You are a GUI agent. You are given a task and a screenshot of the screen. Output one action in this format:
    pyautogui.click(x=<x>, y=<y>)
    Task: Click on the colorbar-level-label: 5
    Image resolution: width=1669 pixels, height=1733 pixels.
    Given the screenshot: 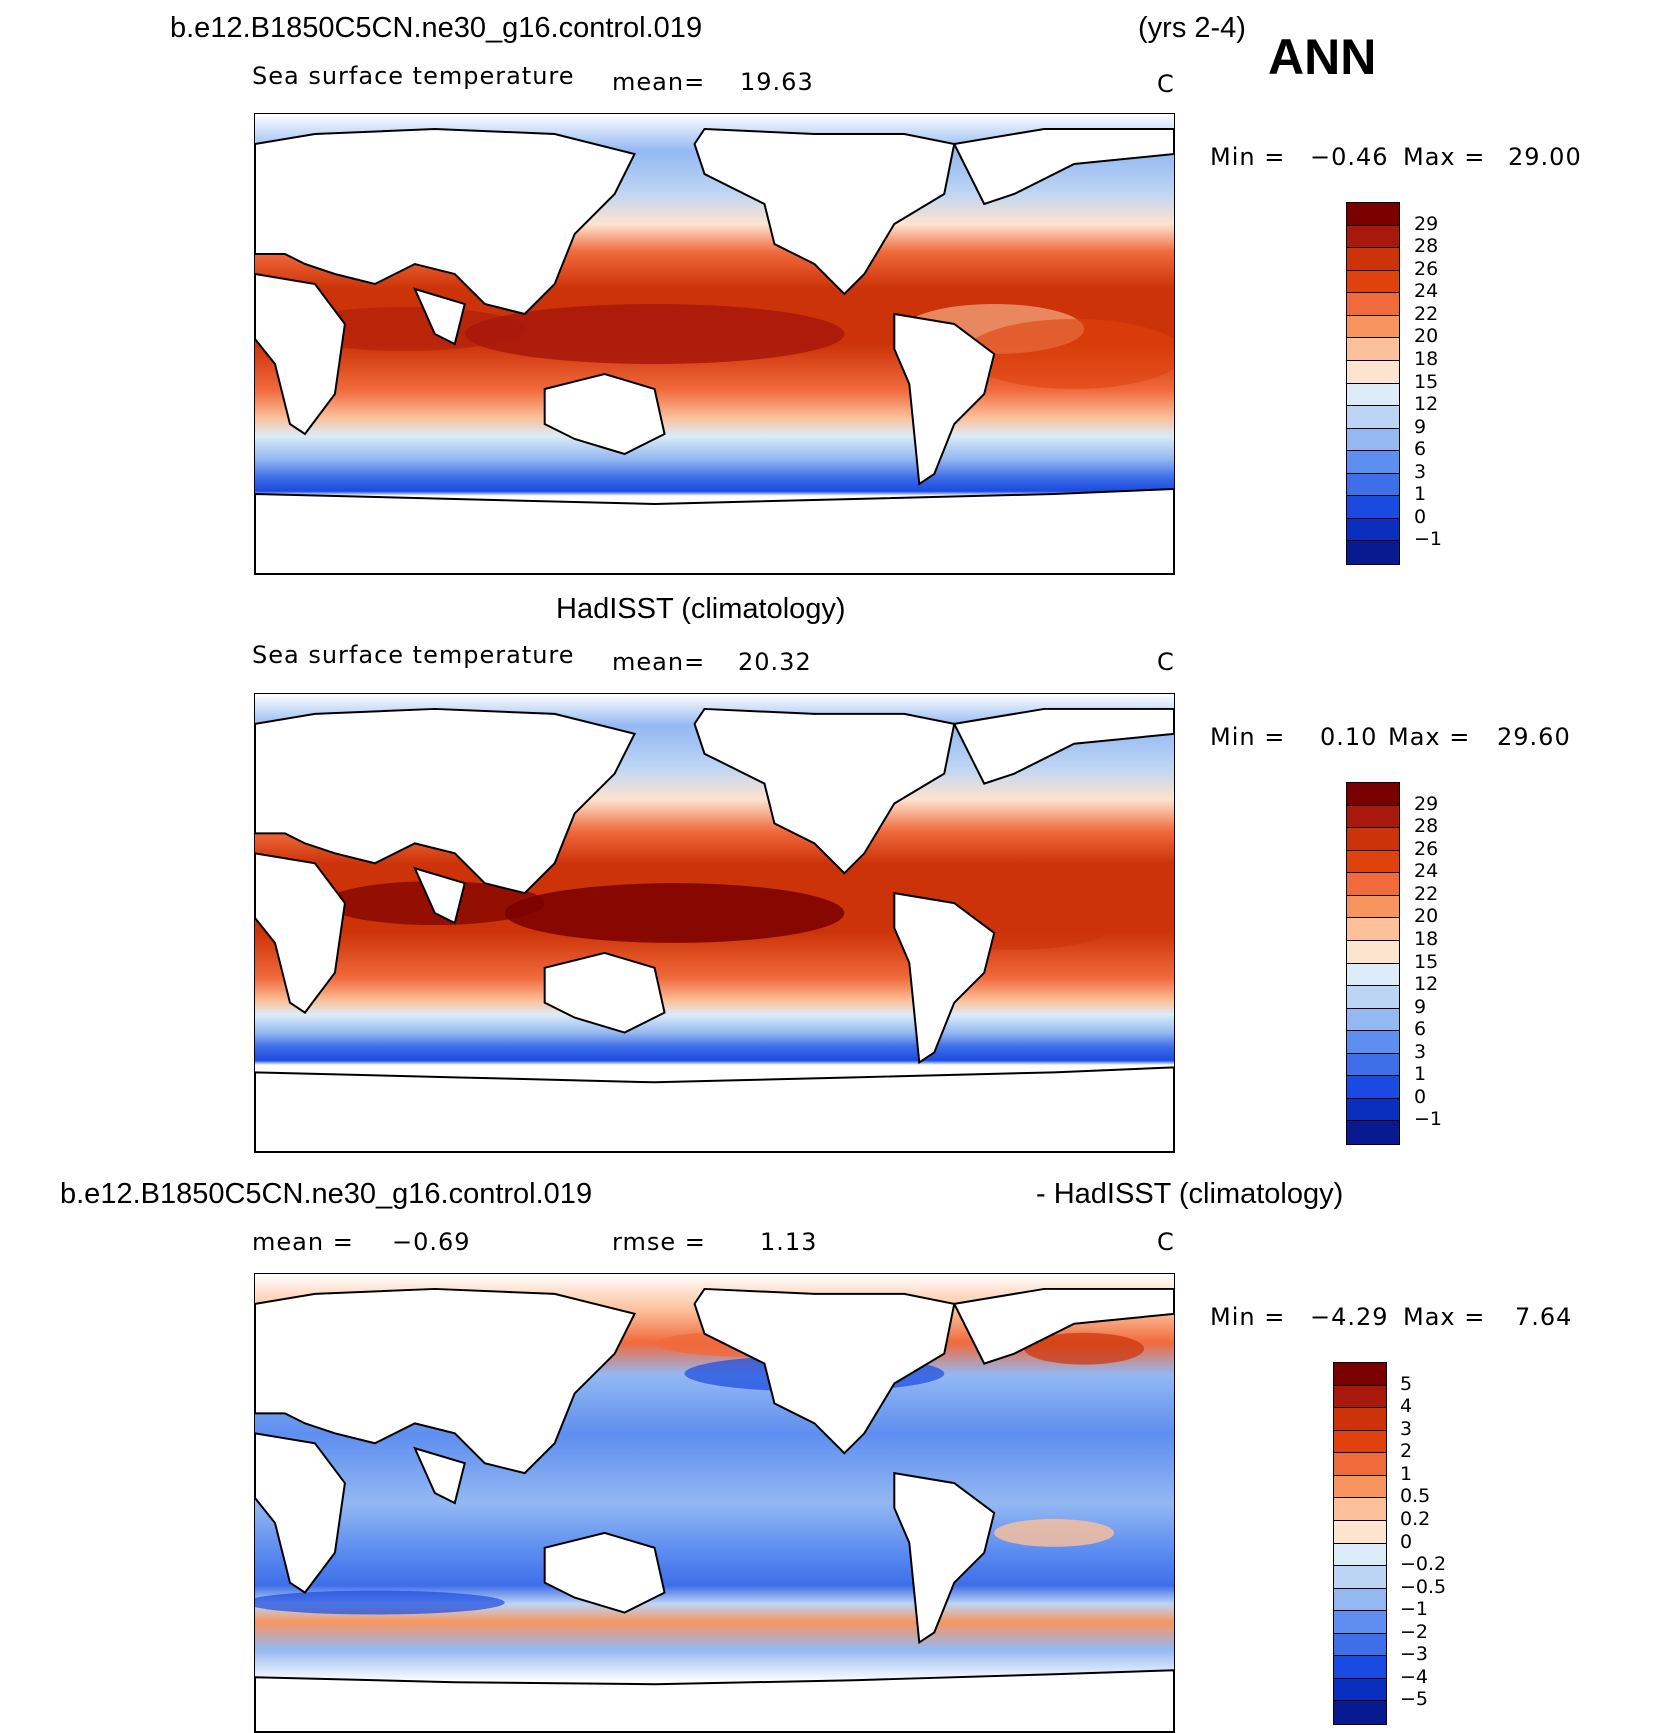 What is the action you would take?
    pyautogui.click(x=1406, y=1383)
    